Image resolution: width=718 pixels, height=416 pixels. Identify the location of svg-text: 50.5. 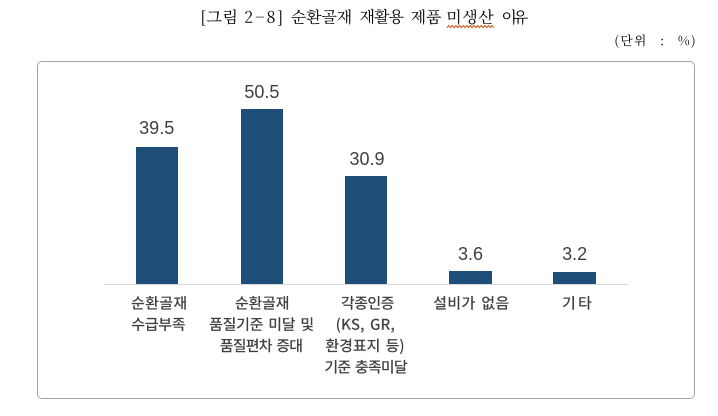
(261, 92).